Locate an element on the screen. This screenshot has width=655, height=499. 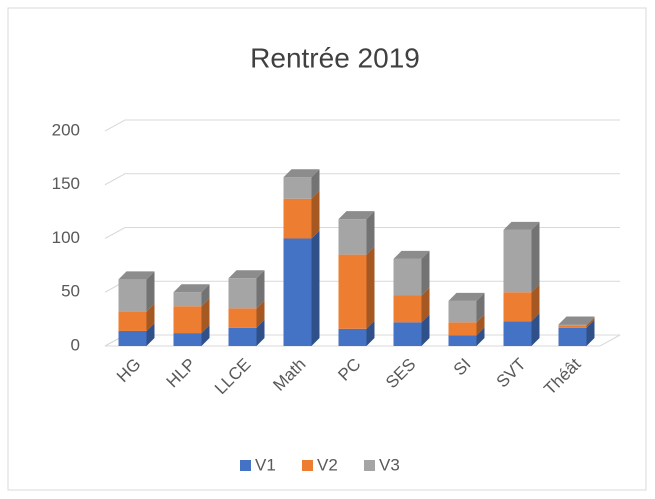
floor is located at coordinates (362, 340).